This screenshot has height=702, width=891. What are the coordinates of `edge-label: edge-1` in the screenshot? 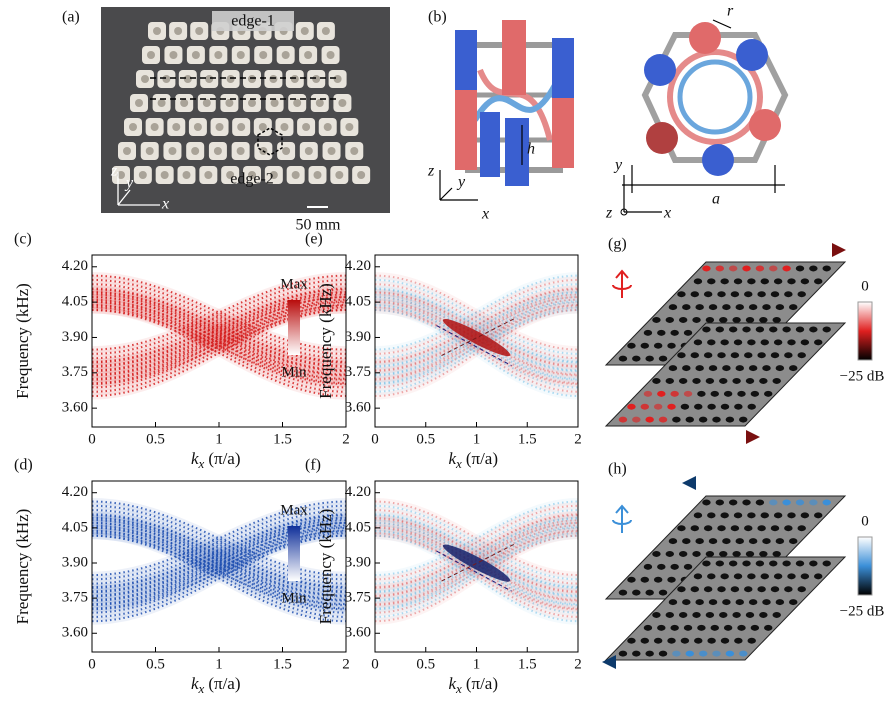 It's located at (253, 21).